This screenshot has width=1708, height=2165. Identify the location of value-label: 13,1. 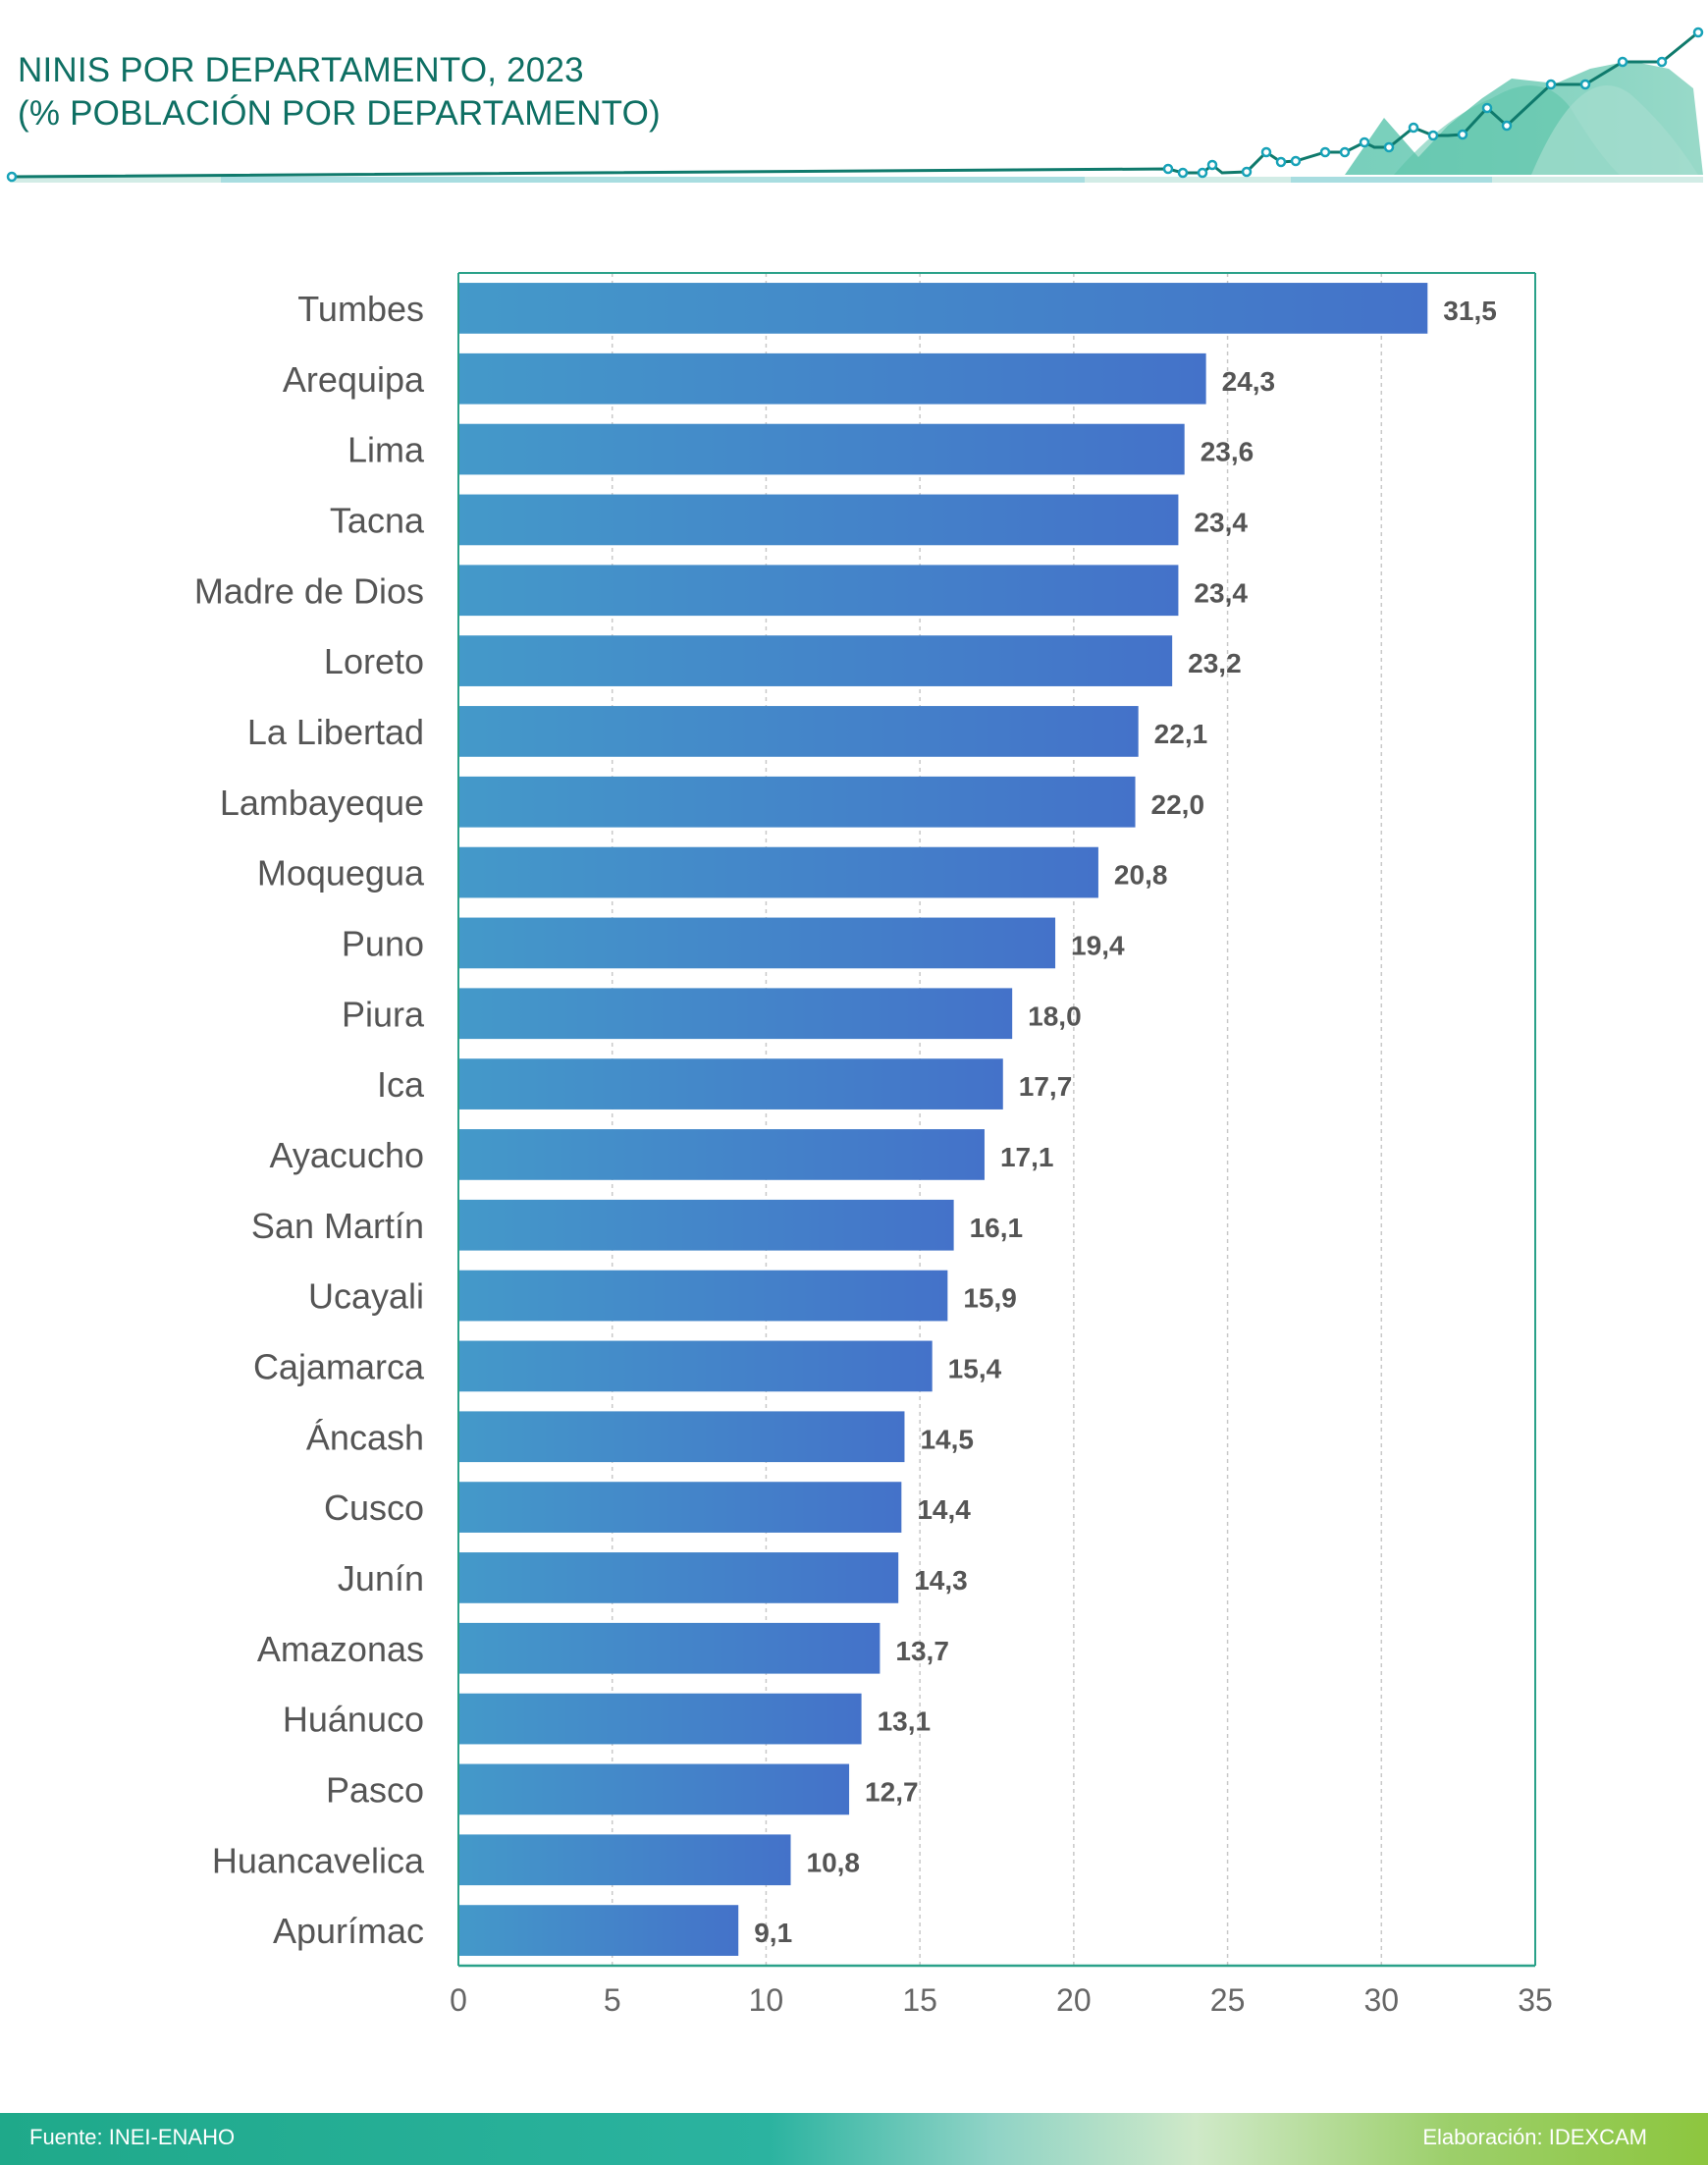
(905, 1721).